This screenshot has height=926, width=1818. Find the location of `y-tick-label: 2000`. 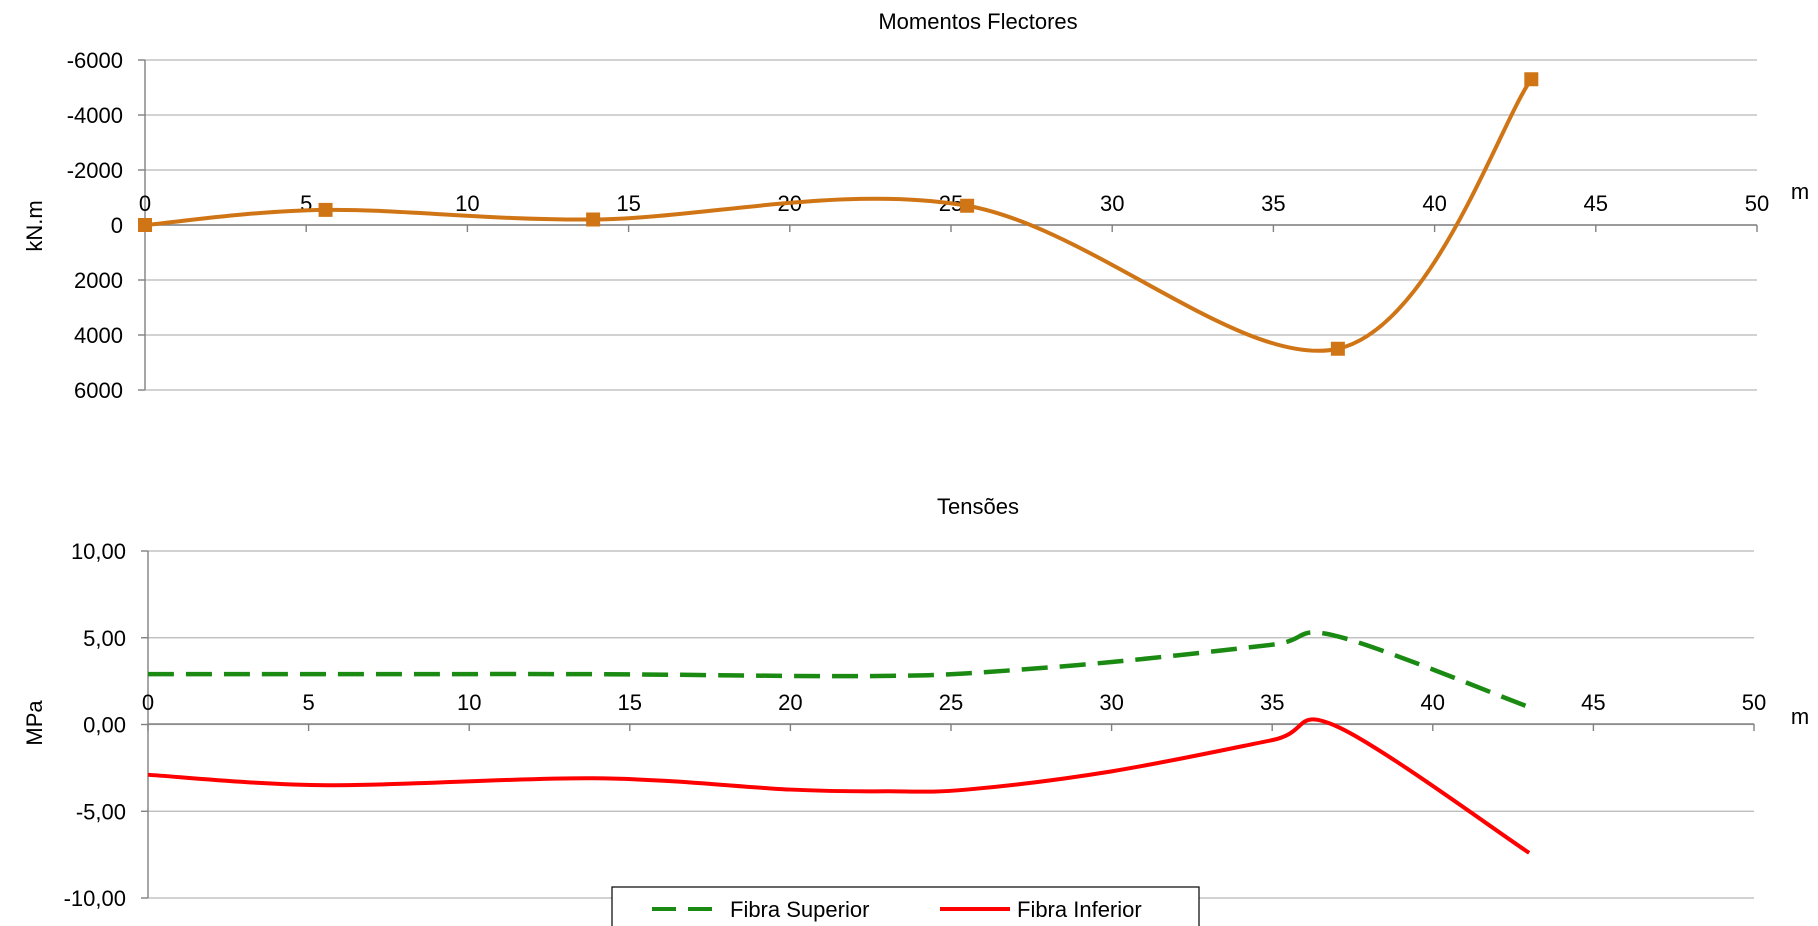

y-tick-label: 2000 is located at coordinates (98, 280).